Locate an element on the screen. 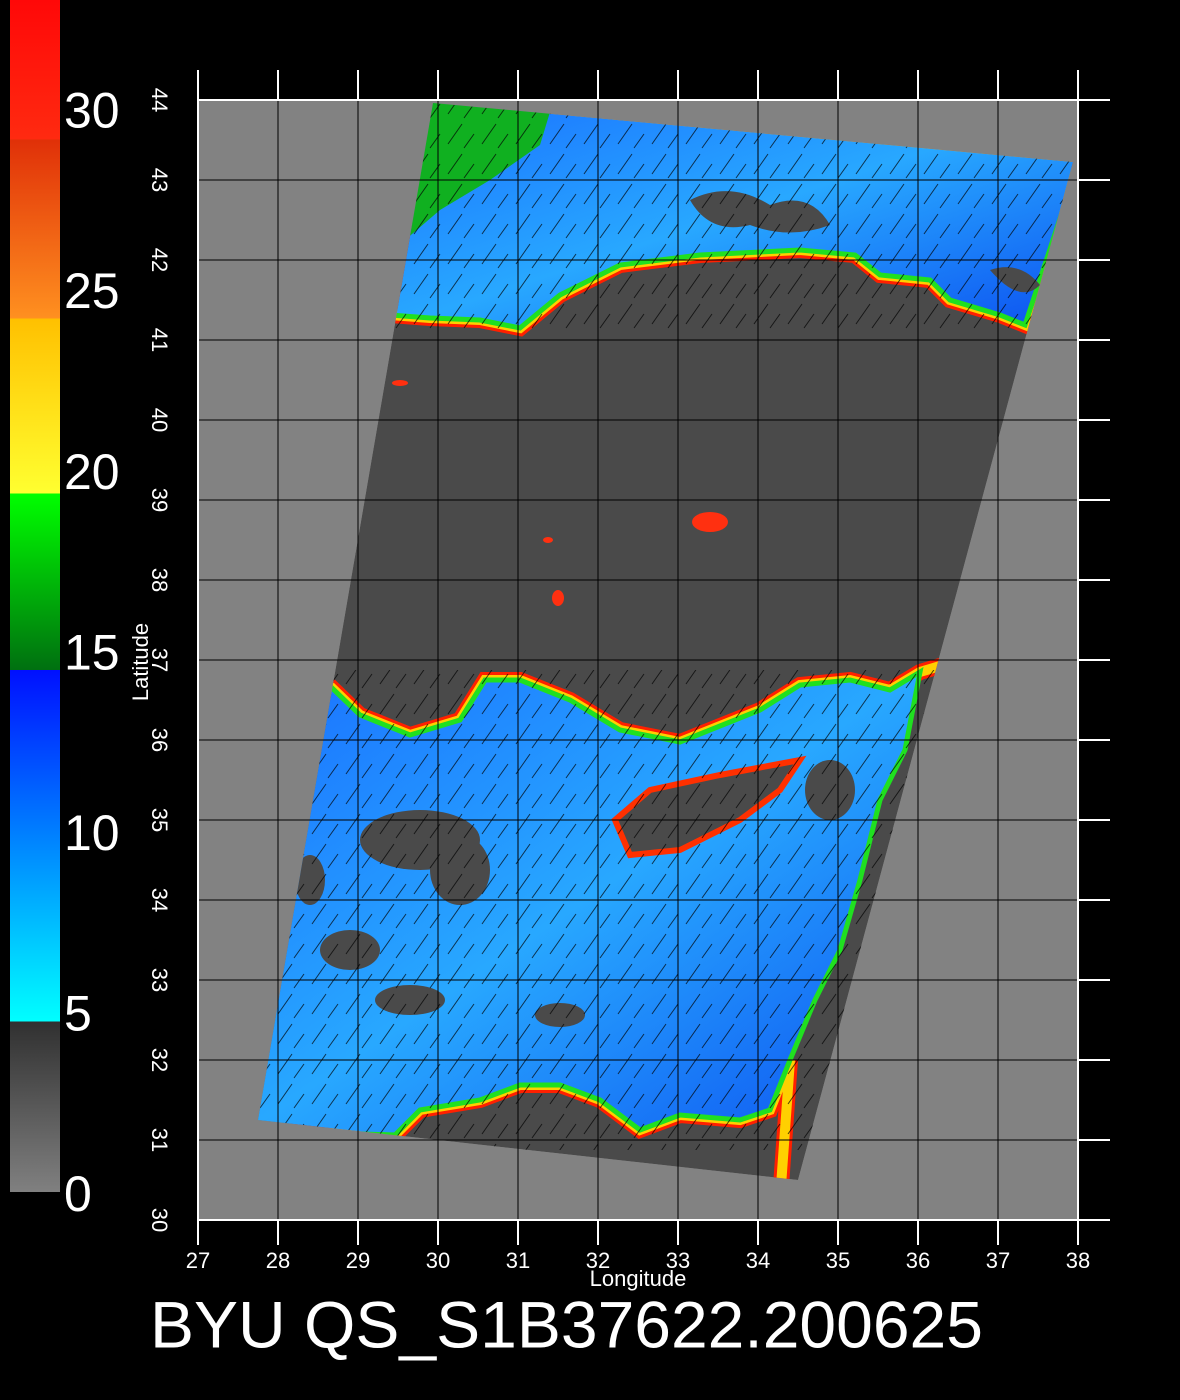  colorbar-tick-label: 15 is located at coordinates (92, 652).